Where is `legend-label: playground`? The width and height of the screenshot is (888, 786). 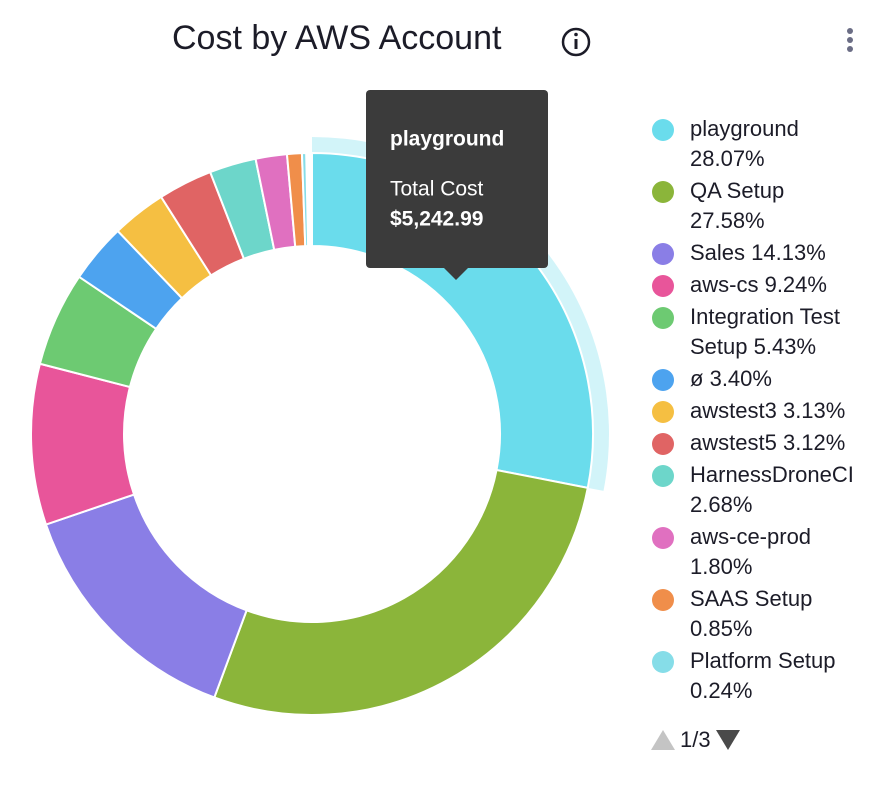
legend-label: playground is located at coordinates (744, 128).